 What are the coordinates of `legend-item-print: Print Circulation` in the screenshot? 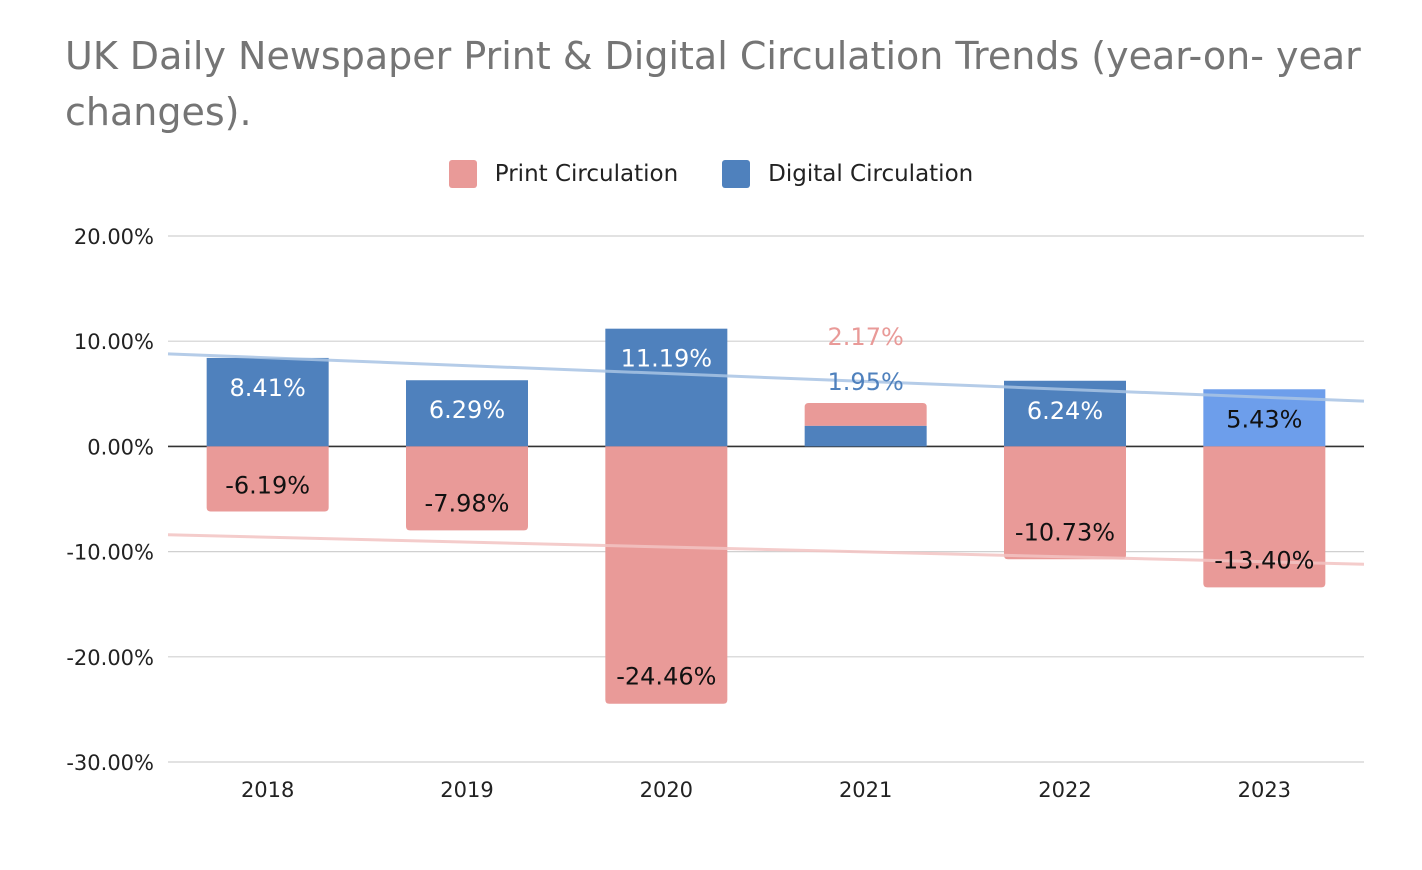 It's located at (563, 174).